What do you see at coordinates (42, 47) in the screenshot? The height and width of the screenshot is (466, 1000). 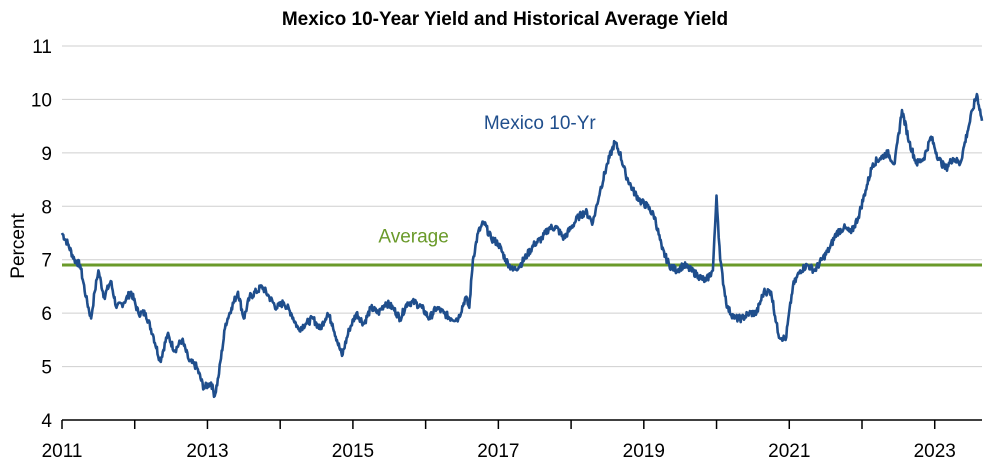 I see `y-tick-label: 11` at bounding box center [42, 47].